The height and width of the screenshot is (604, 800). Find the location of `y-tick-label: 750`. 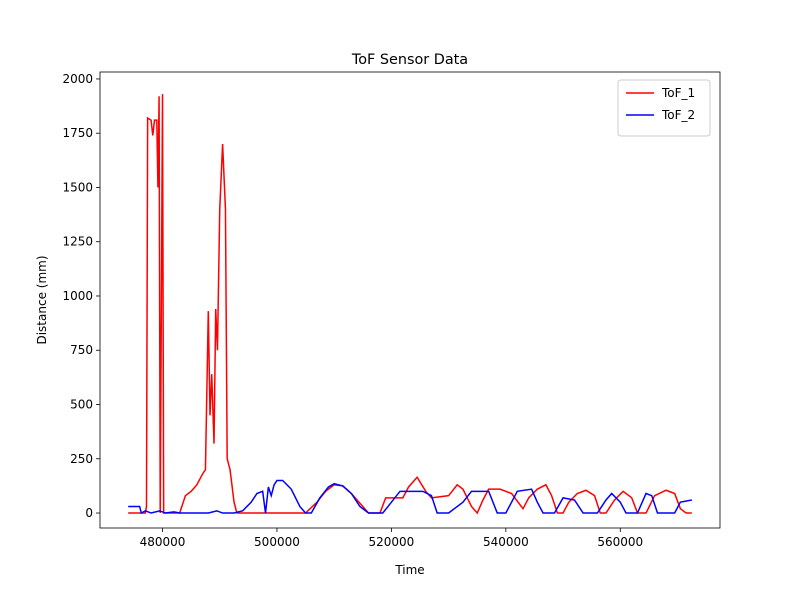

y-tick-label: 750 is located at coordinates (81, 350).